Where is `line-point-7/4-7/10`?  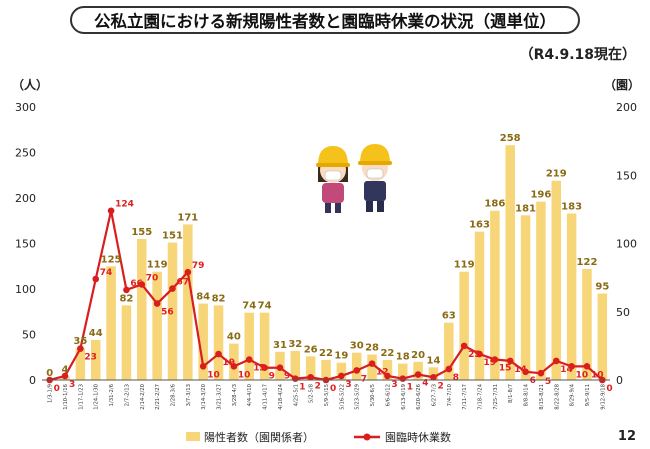 line-point-7/4-7/10 is located at coordinates (449, 369).